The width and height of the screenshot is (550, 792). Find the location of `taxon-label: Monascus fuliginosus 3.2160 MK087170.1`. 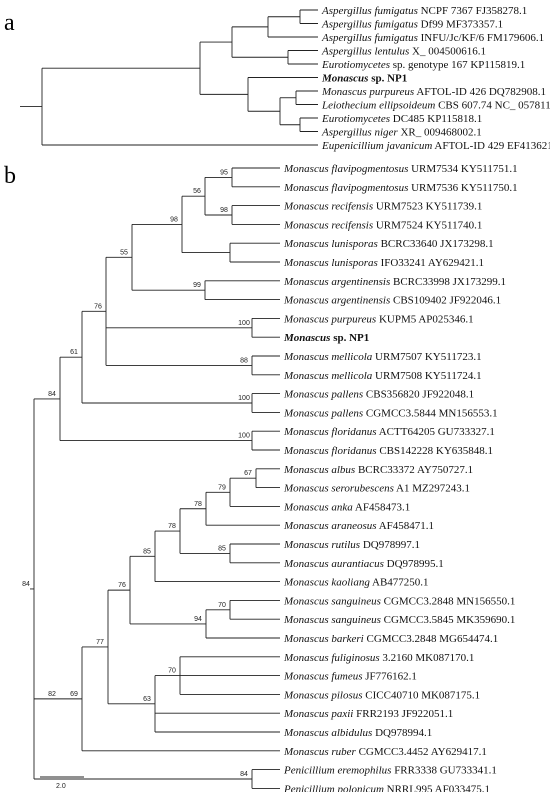

taxon-label: Monascus fuliginosus 3.2160 MK087170.1 is located at coordinates (378, 658).